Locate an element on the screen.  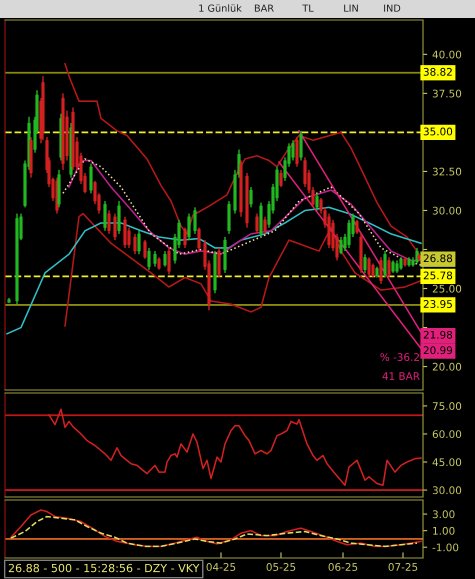
ref-line-label: 38.82 is located at coordinates (438, 72).